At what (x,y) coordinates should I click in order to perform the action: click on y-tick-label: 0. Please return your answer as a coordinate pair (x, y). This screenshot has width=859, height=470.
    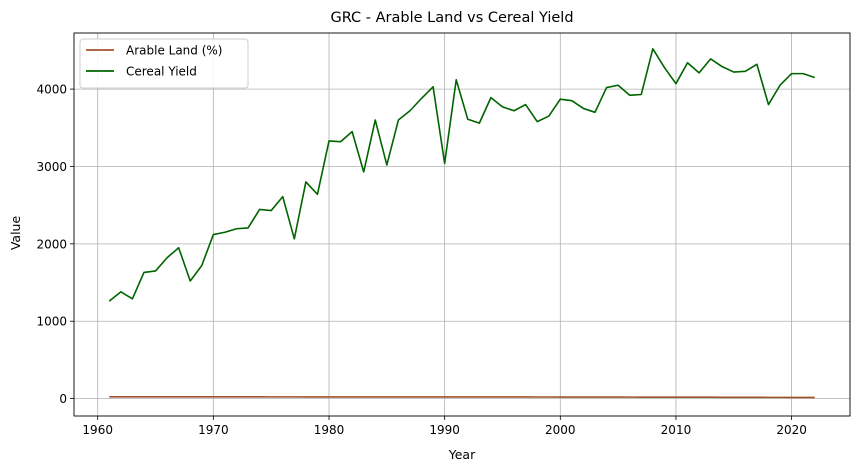
    Looking at the image, I should click on (63, 399).